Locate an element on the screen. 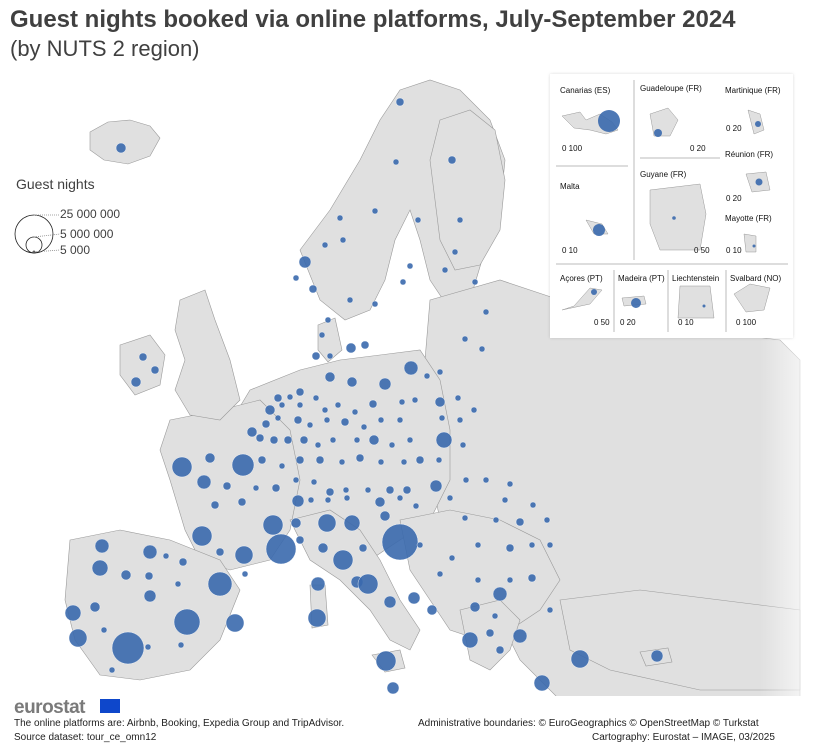  bubble-madeira is located at coordinates (636, 303).